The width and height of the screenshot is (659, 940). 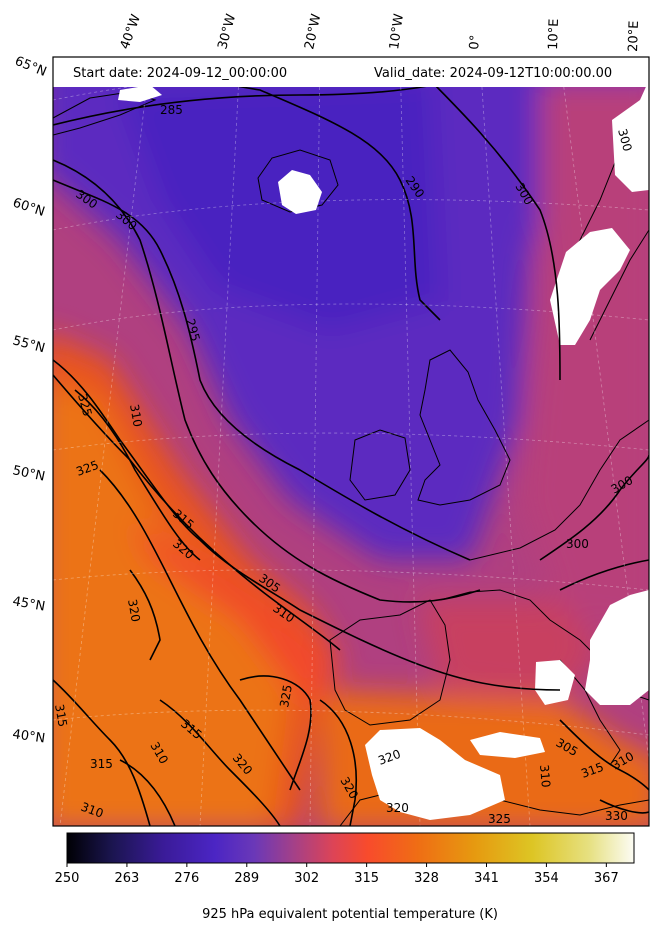 I want to click on colorbar-tick-label: 302, so click(x=307, y=878).